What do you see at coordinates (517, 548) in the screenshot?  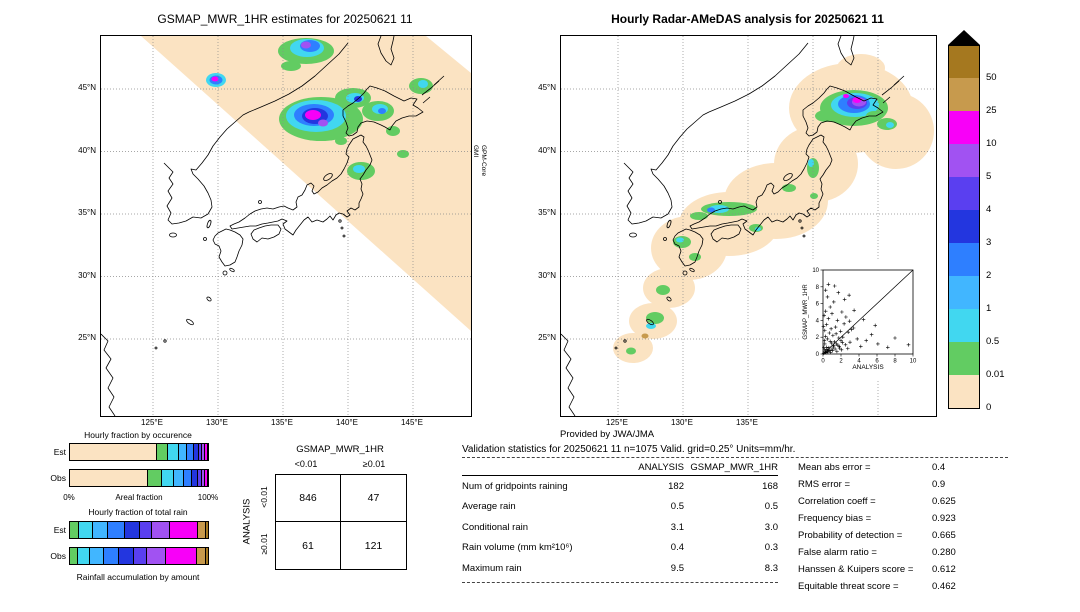 I see `validation-row-label: Rain volume (mm km²10⁶)` at bounding box center [517, 548].